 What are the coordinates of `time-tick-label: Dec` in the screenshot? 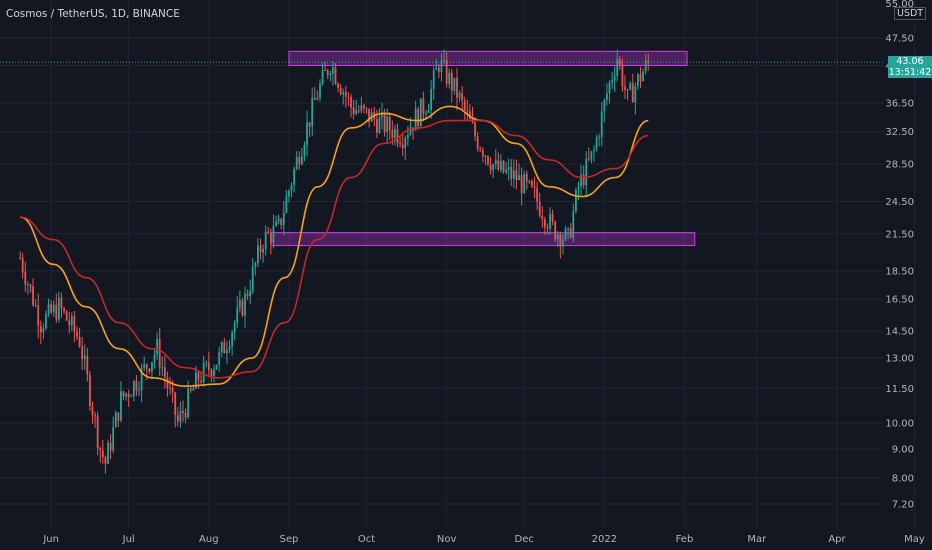 It's located at (524, 539).